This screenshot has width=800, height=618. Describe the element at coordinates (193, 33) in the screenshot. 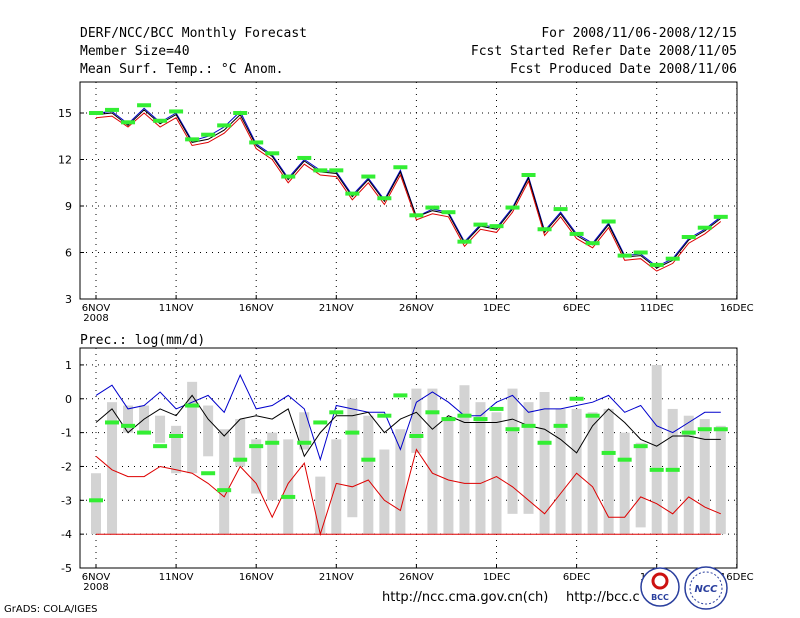

I see `header-title: DERF/NCC/BCC Monthly Forecast` at that location.